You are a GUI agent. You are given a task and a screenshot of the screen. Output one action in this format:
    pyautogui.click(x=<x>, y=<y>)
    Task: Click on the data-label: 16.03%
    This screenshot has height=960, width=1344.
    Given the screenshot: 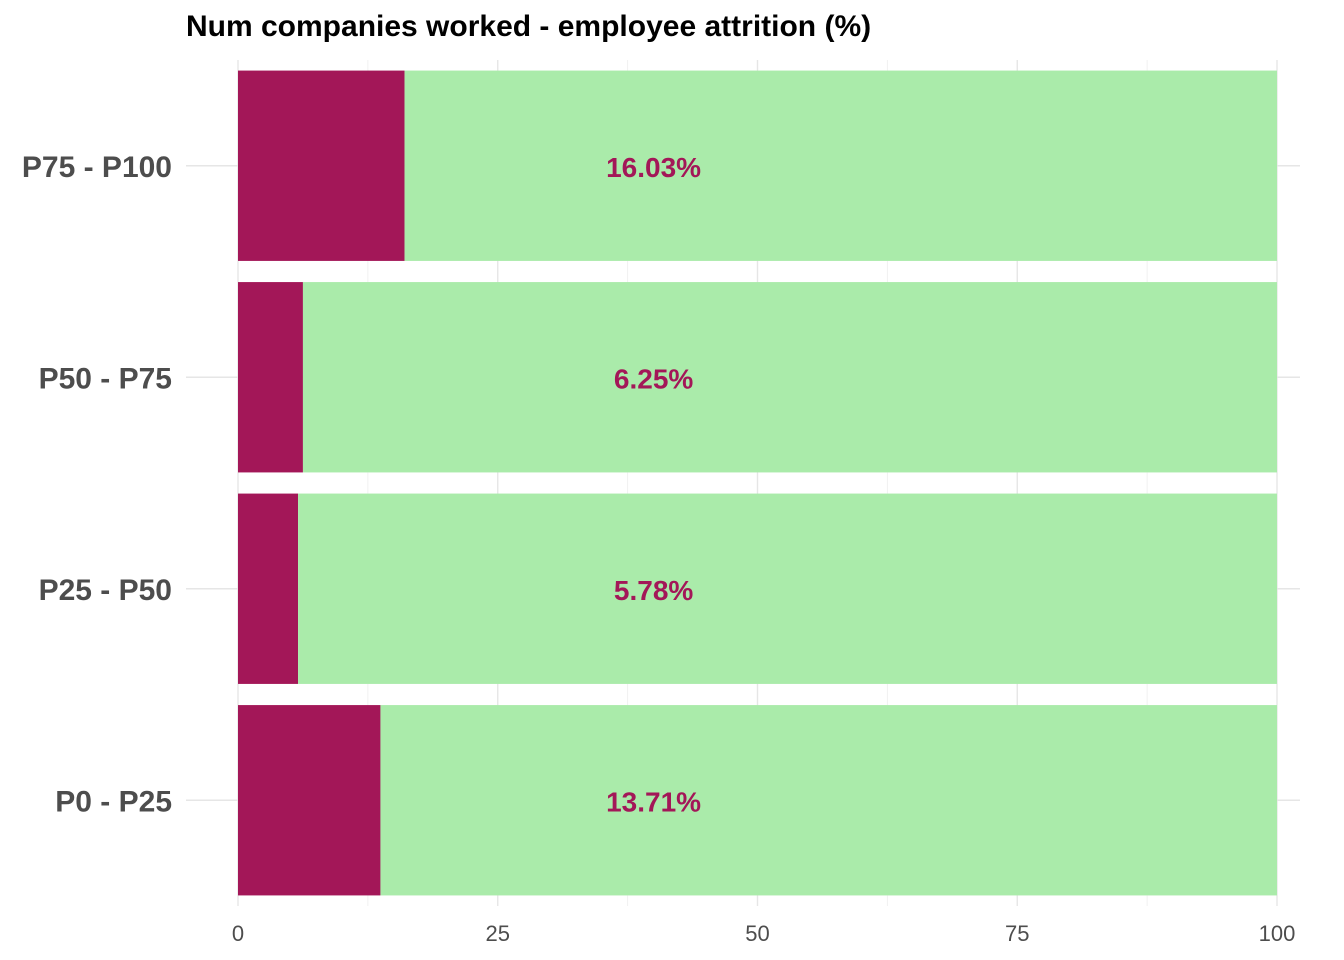 What is the action you would take?
    pyautogui.click(x=653, y=167)
    